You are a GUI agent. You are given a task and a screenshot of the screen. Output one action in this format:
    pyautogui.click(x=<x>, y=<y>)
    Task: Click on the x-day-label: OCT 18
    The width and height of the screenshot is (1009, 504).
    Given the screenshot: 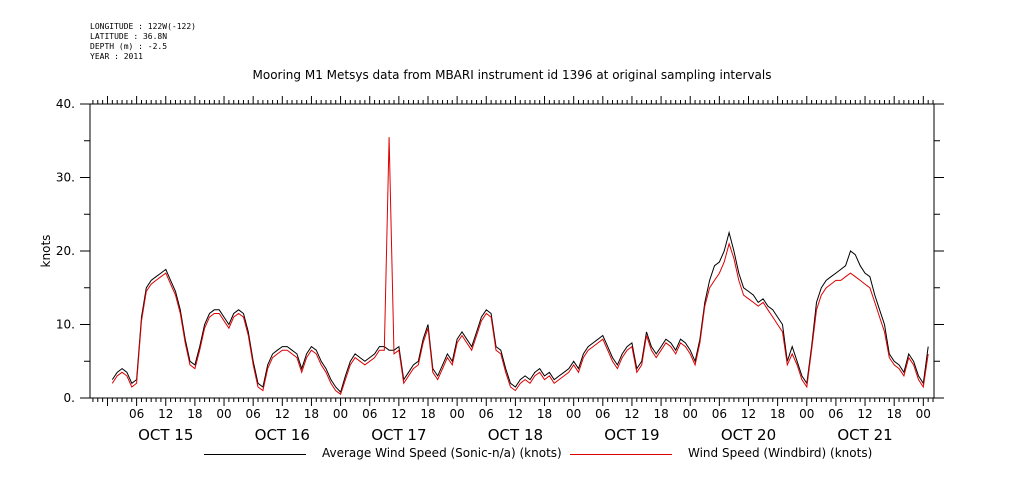 What is the action you would take?
    pyautogui.click(x=515, y=435)
    